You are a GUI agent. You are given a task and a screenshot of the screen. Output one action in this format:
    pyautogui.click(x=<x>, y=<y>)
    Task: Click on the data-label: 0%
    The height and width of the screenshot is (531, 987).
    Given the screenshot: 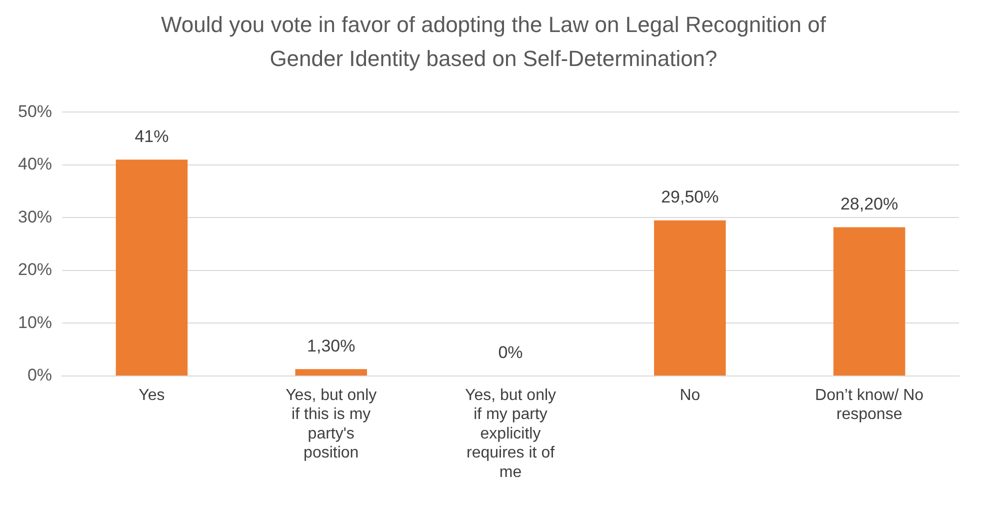 What is the action you would take?
    pyautogui.click(x=510, y=352)
    